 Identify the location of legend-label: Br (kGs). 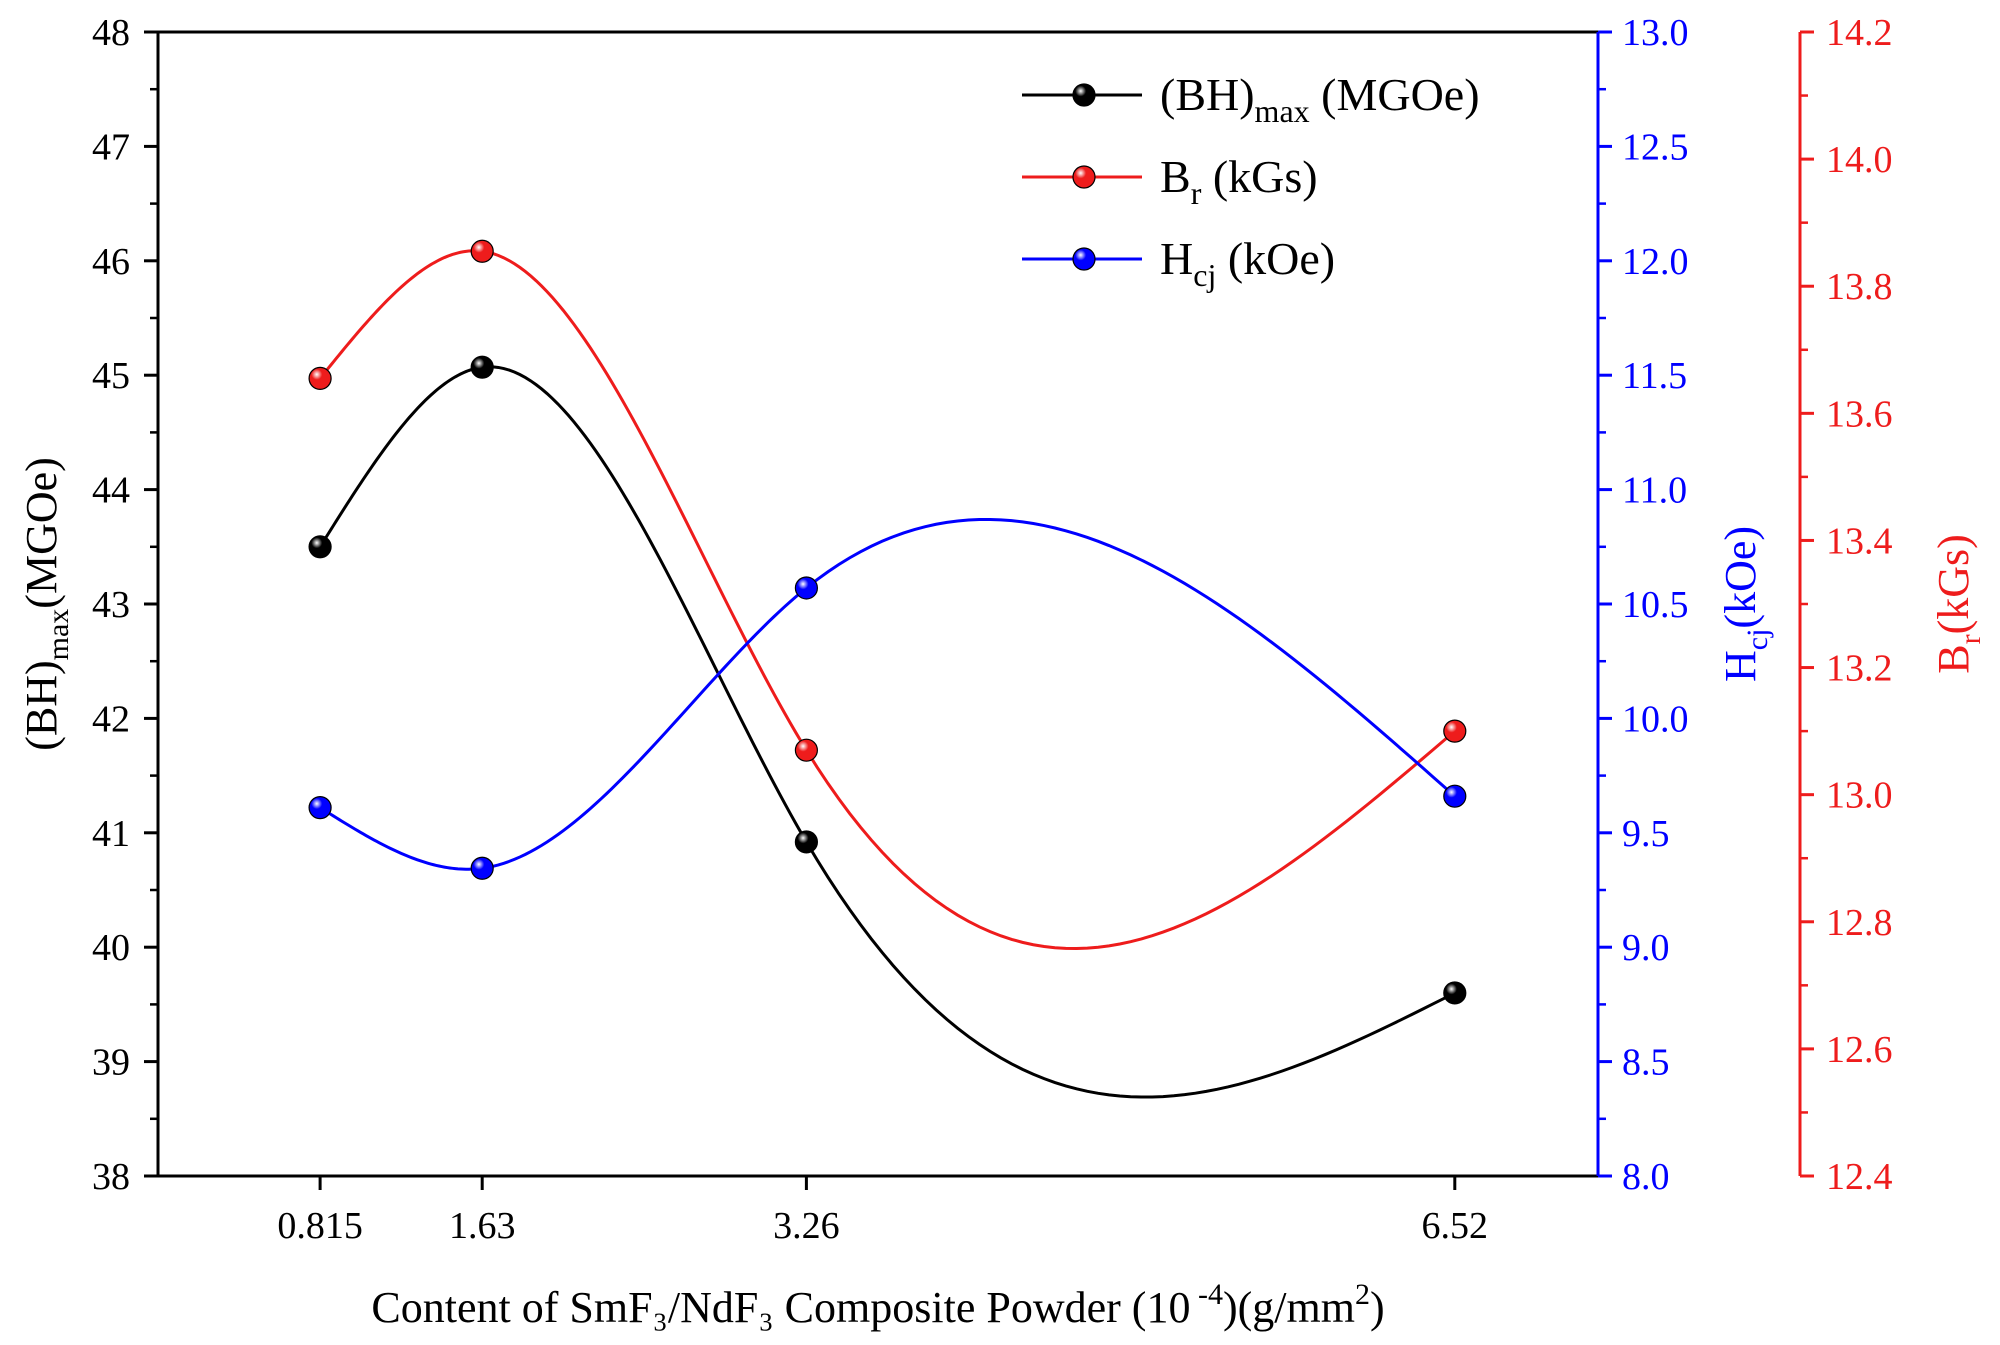
(1239, 181).